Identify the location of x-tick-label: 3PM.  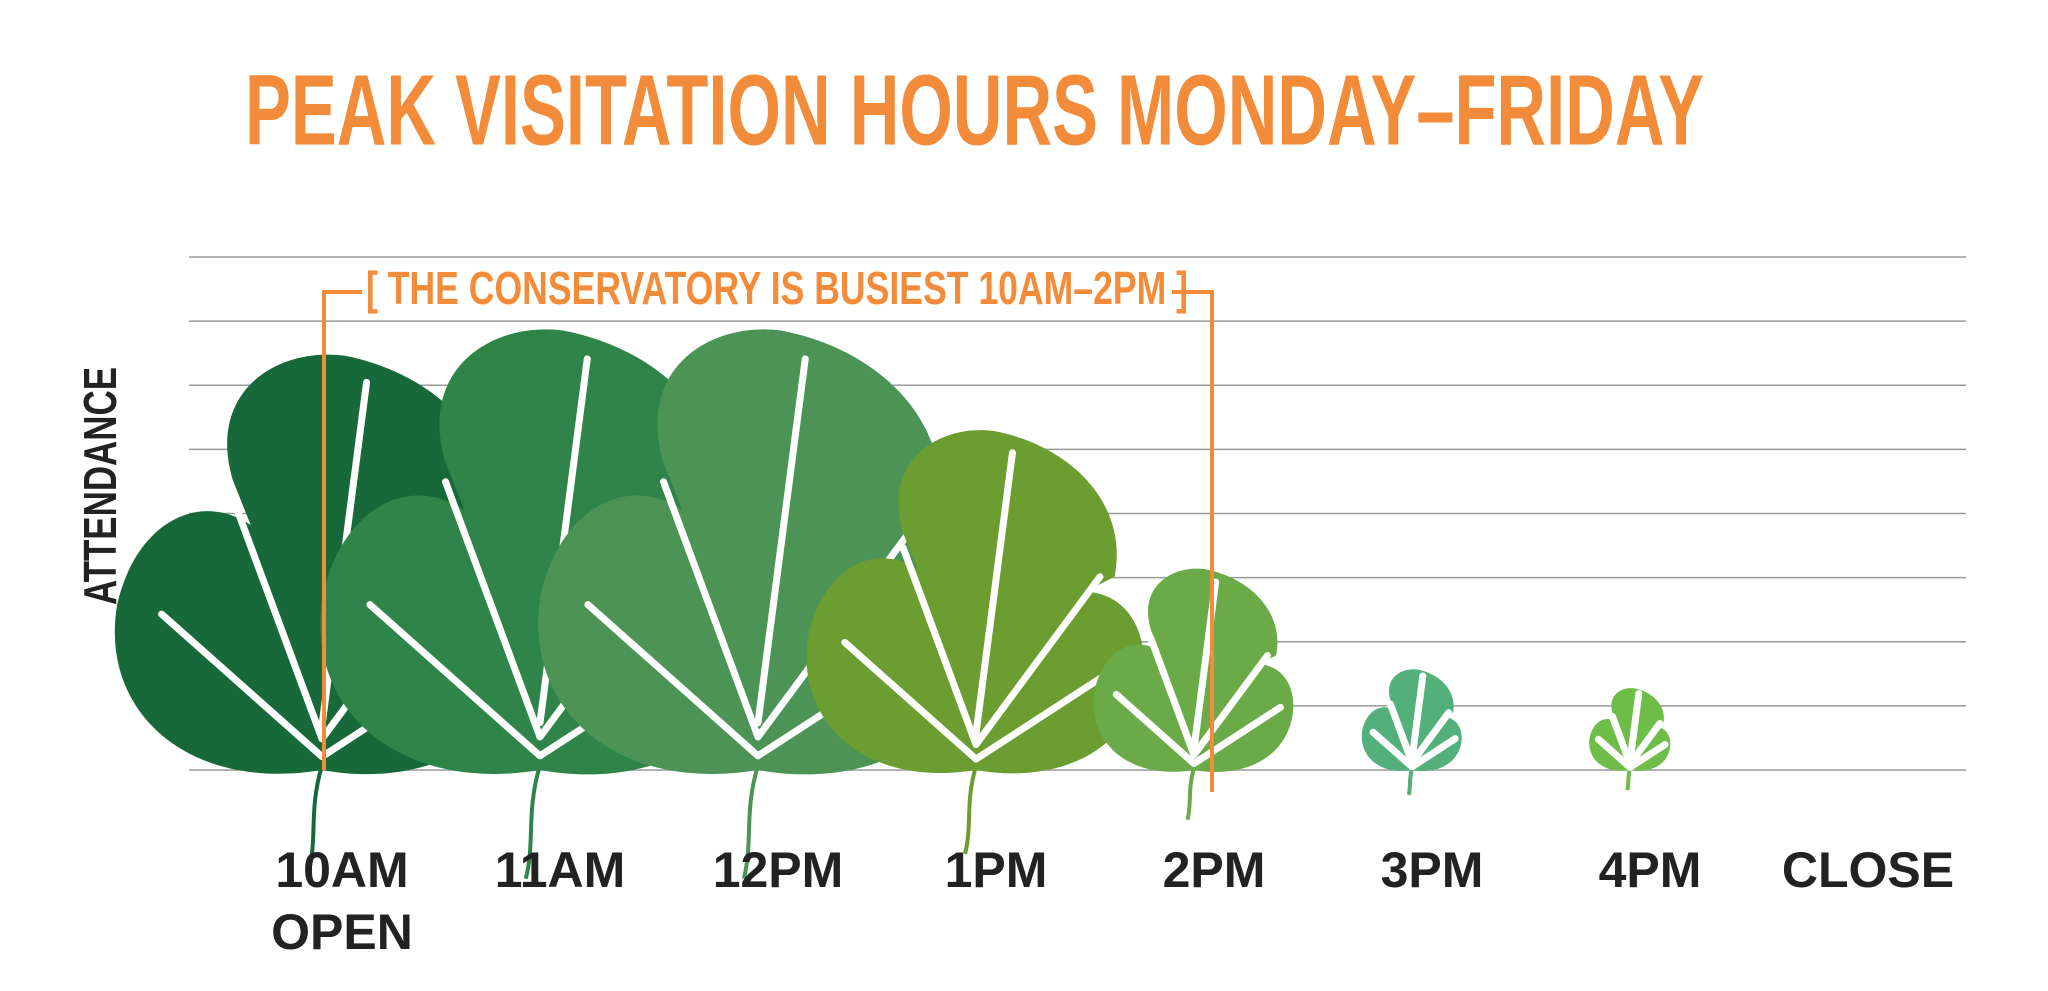
(1432, 870).